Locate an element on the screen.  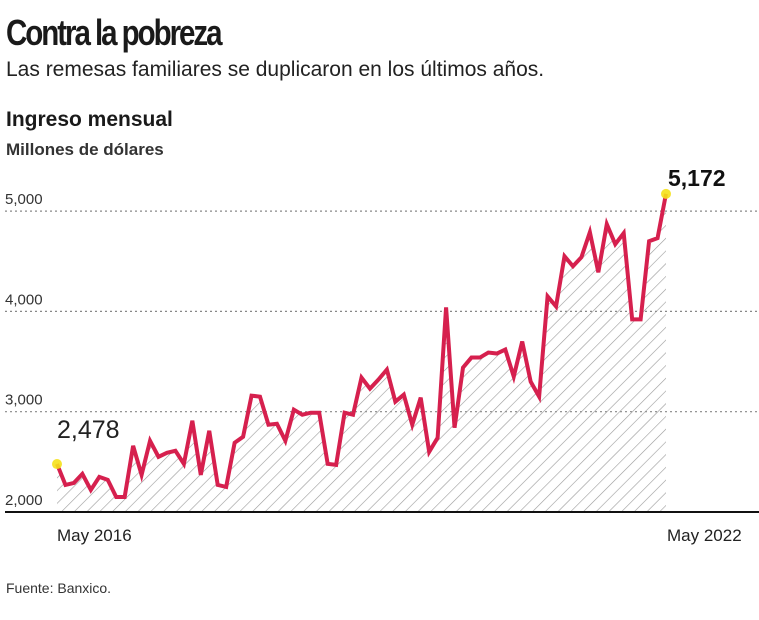
y-tick-label: 5,000 is located at coordinates (24, 199).